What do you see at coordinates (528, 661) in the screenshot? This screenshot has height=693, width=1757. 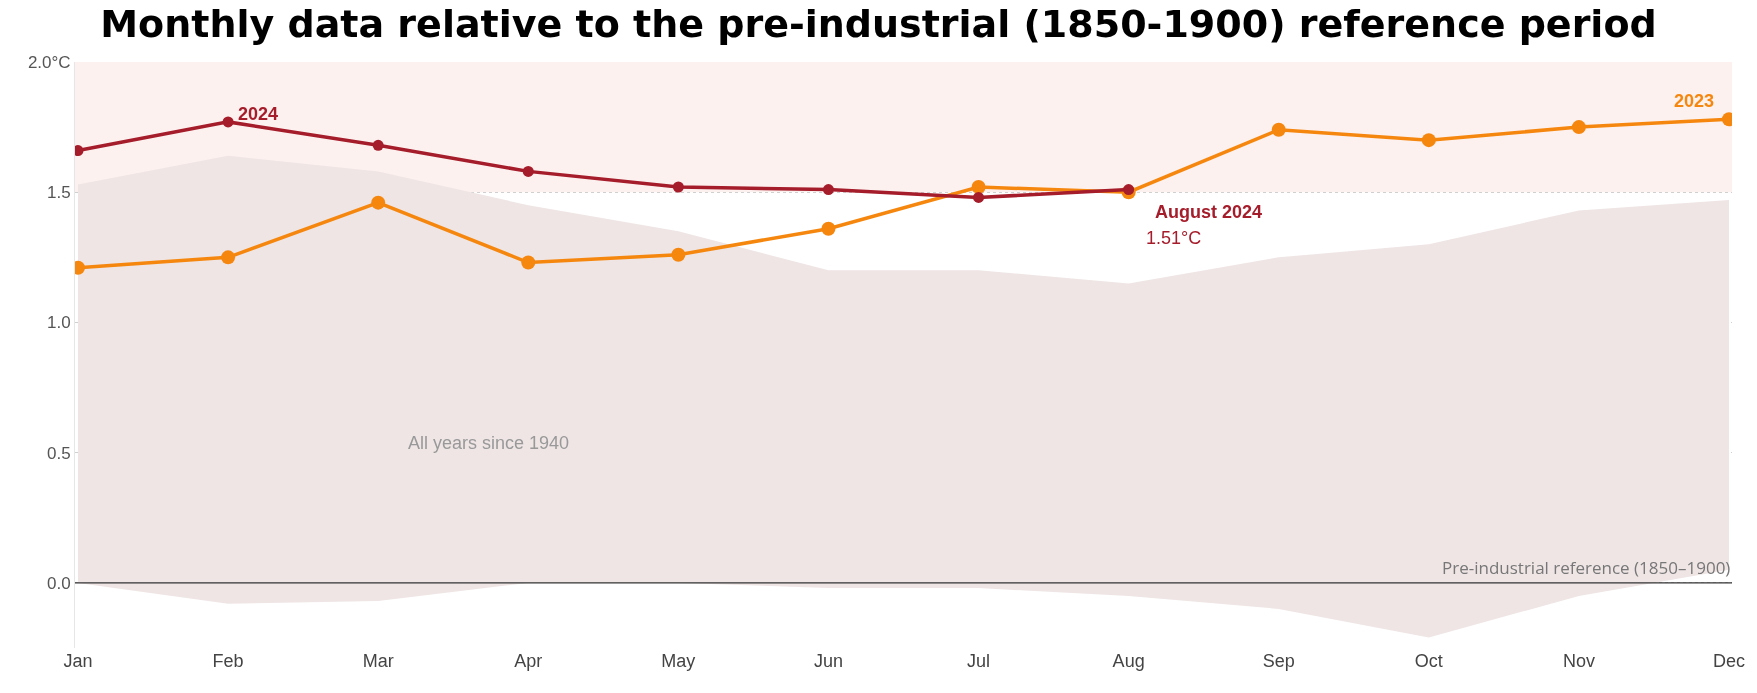 I see `x-tick-label: Apr` at bounding box center [528, 661].